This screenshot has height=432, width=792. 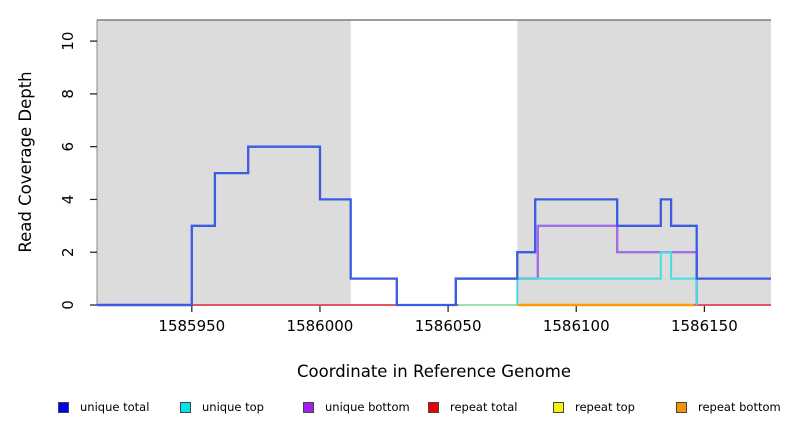 What do you see at coordinates (607, 278) in the screenshot?
I see `series-line-unique-top` at bounding box center [607, 278].